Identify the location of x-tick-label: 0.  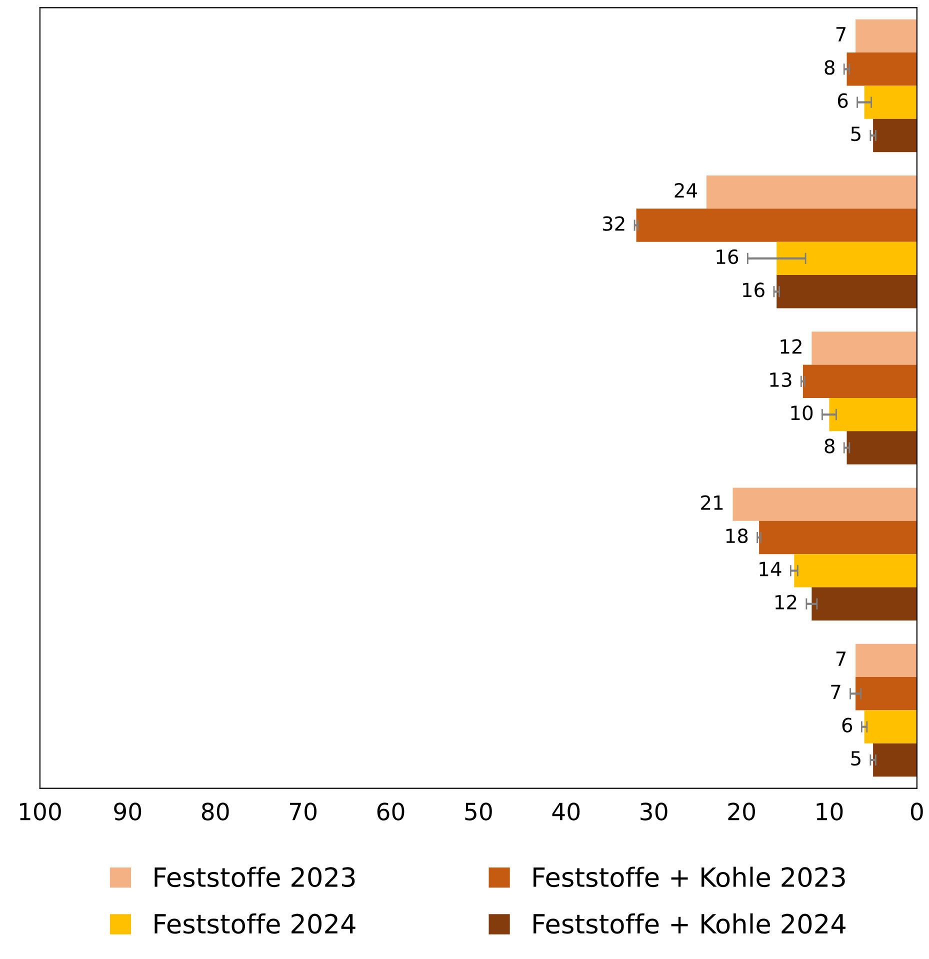
(916, 811).